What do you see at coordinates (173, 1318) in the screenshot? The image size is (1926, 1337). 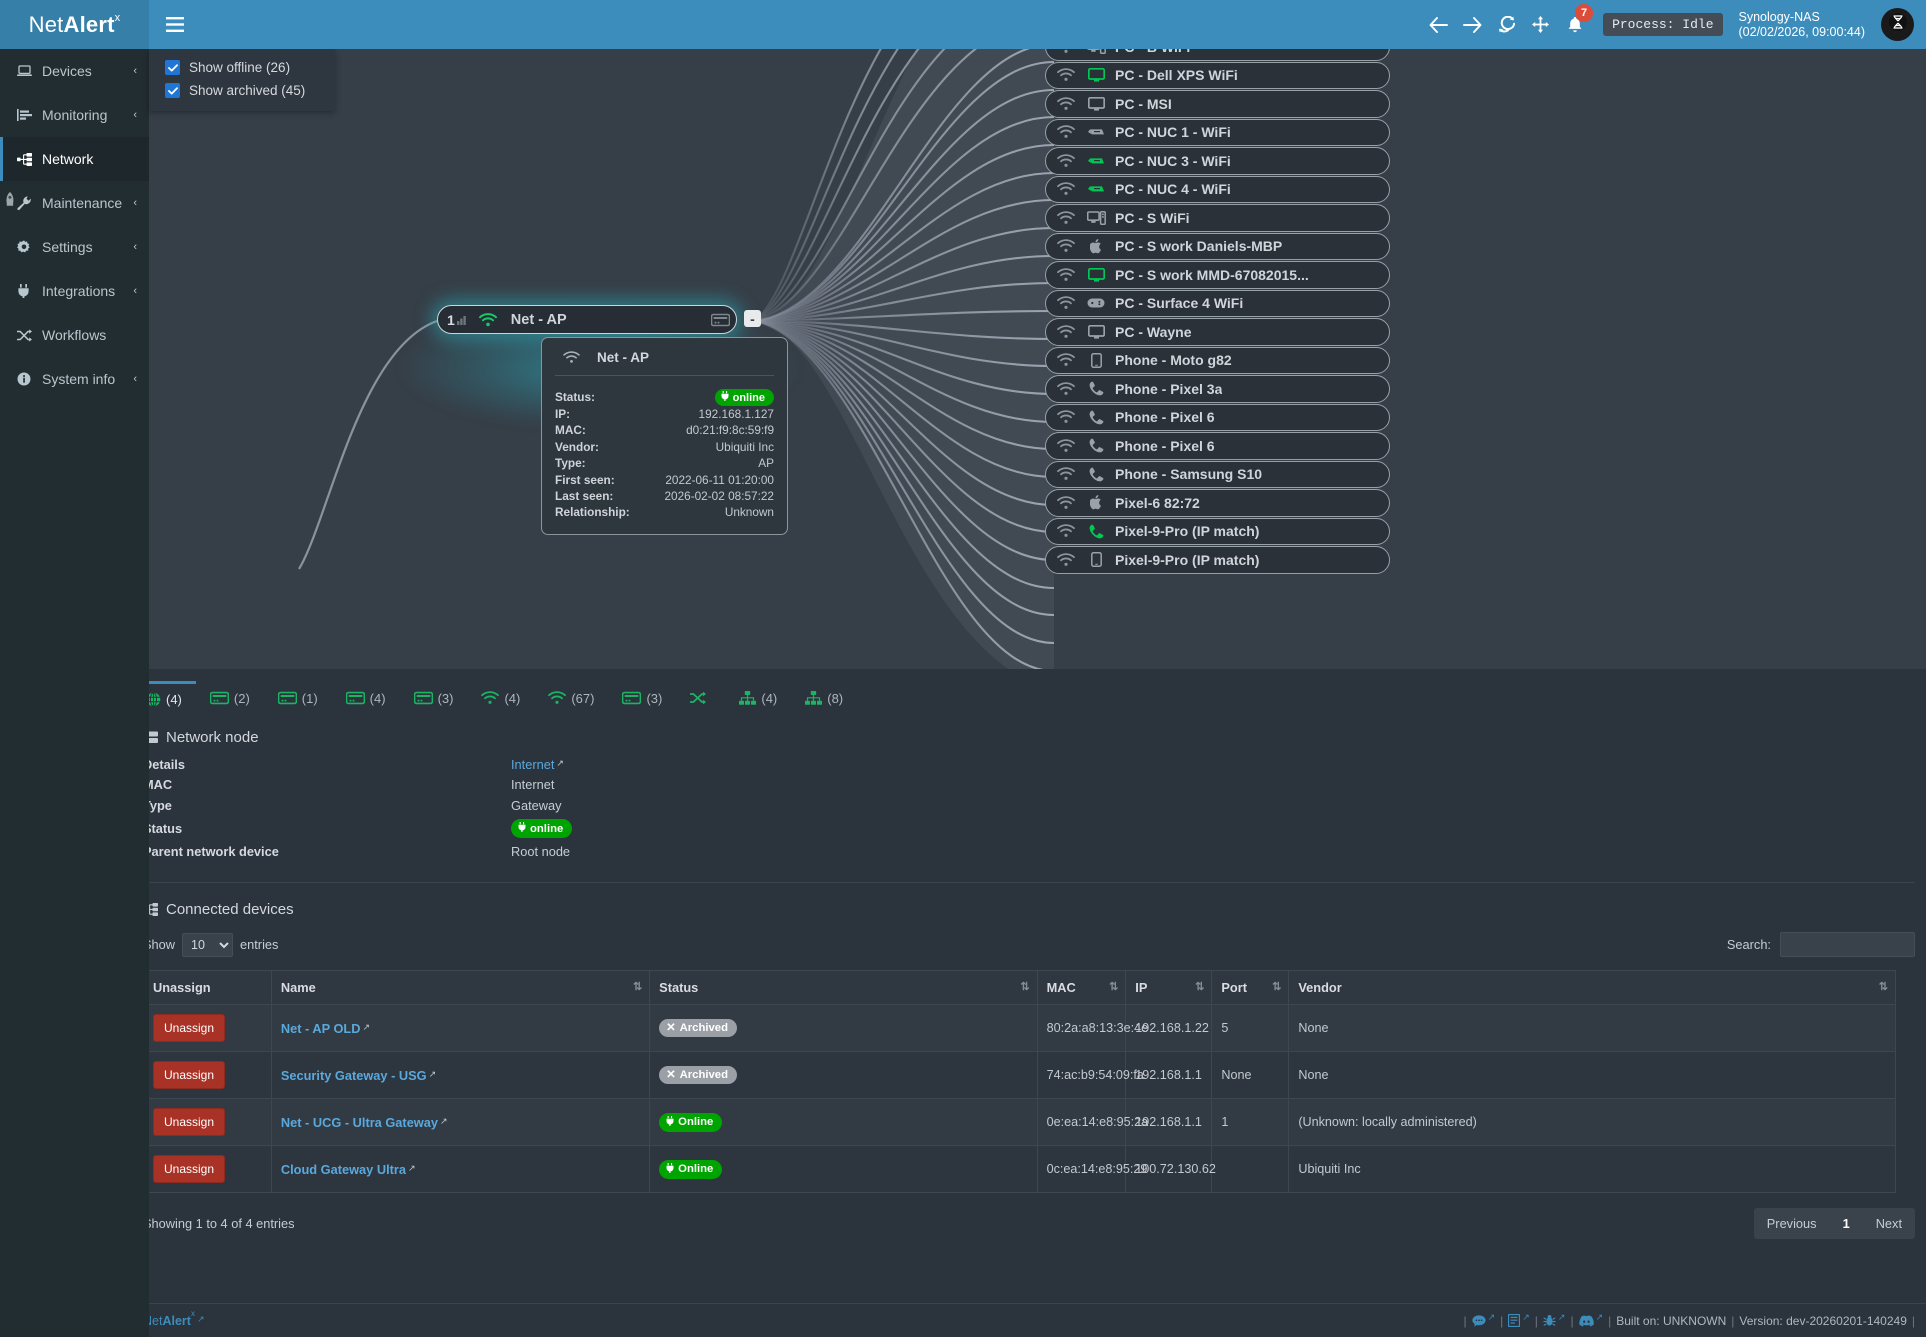 I see `footer-logo: NetAlertx↗` at bounding box center [173, 1318].